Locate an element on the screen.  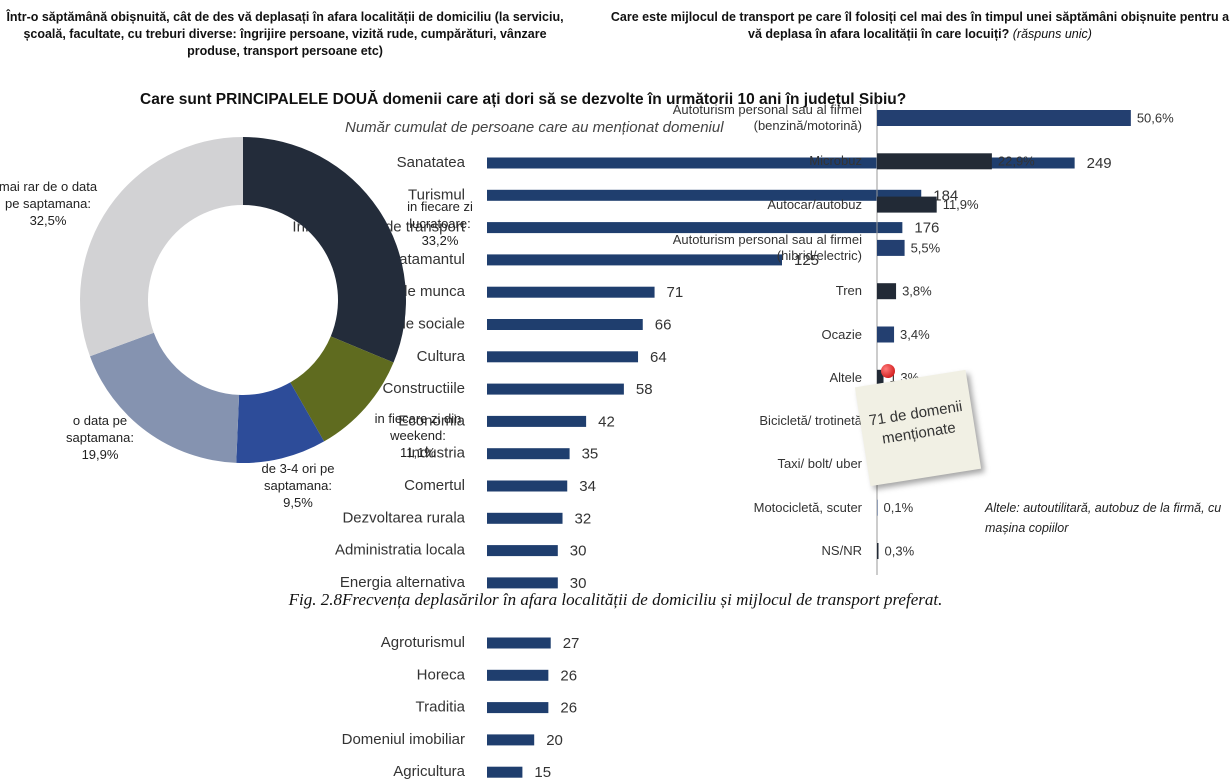
value-label: 34 is located at coordinates (587, 486).